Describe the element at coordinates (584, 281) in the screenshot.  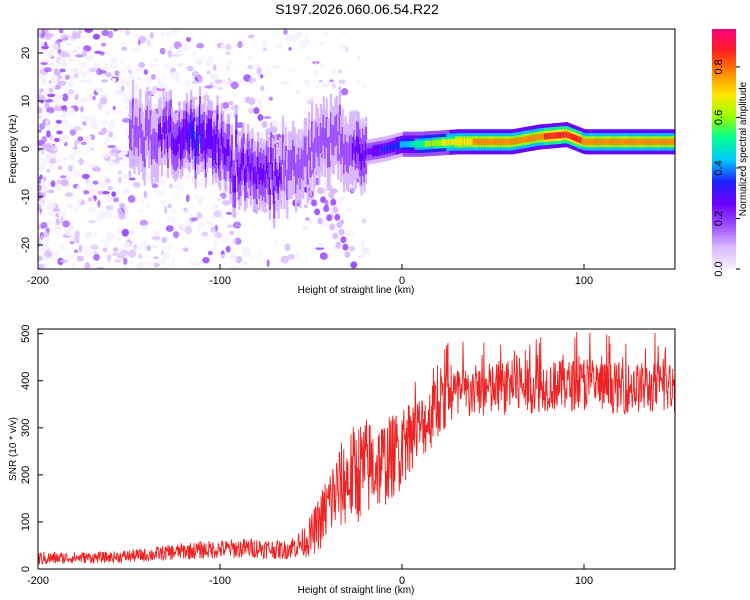
I see `spectrogram-x-tick-label: 100` at that location.